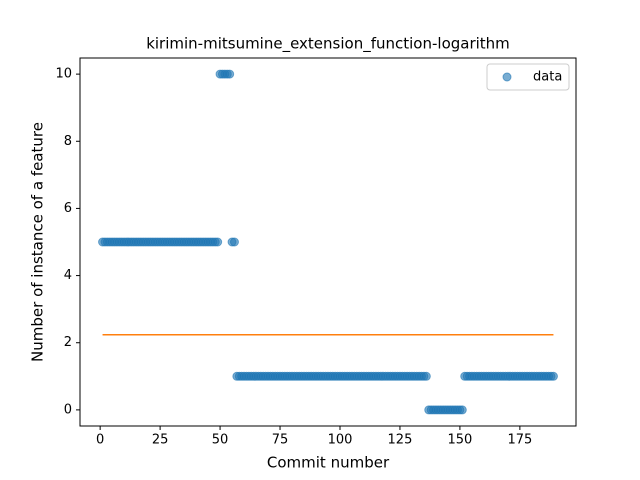 The height and width of the screenshot is (480, 640). I want to click on y-axis-label: Number of instance of a feature, so click(38, 242).